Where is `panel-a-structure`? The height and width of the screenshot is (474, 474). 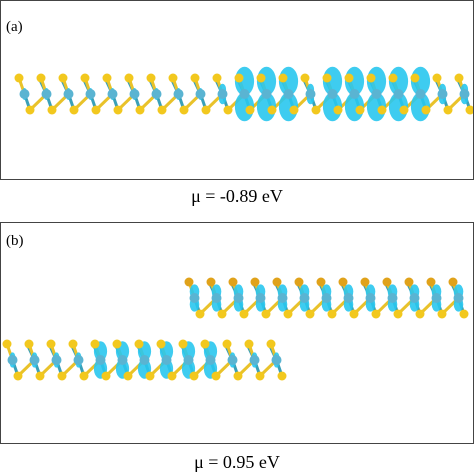 panel-a-structure is located at coordinates (243, 94).